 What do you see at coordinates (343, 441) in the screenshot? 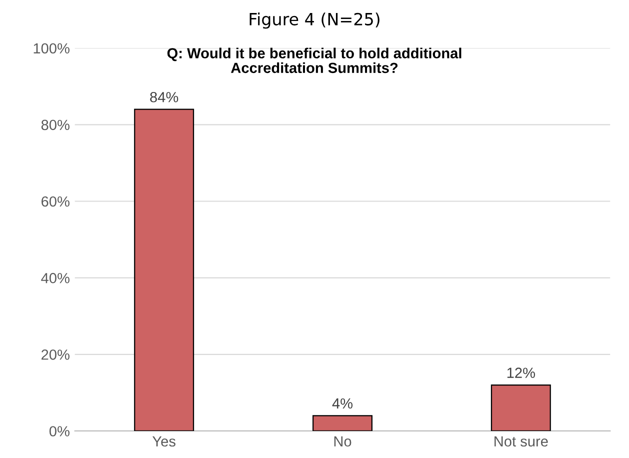
I see `x-tick-label: No` at bounding box center [343, 441].